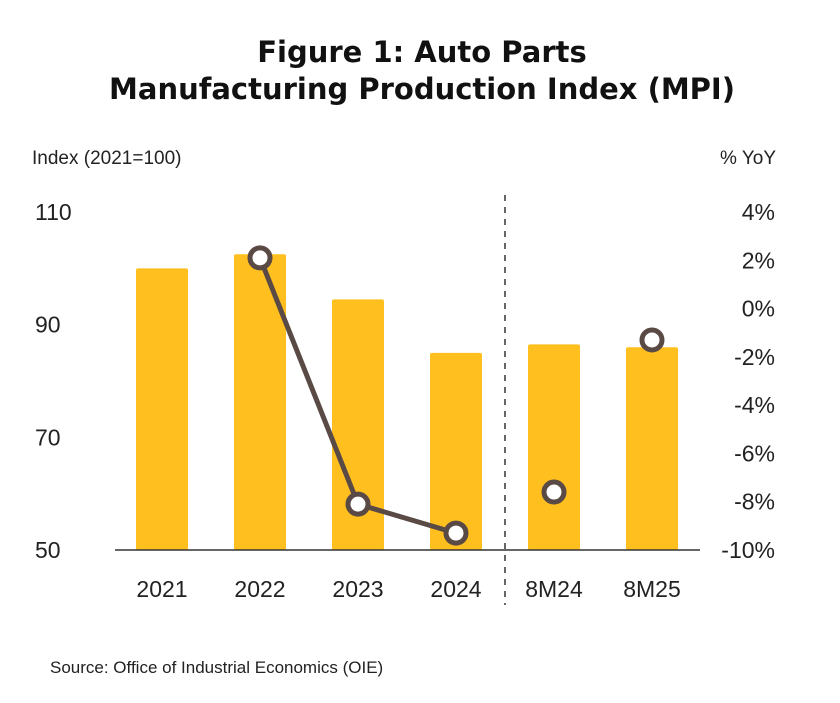  Describe the element at coordinates (754, 357) in the screenshot. I see `right-tick-label: -2%` at that location.